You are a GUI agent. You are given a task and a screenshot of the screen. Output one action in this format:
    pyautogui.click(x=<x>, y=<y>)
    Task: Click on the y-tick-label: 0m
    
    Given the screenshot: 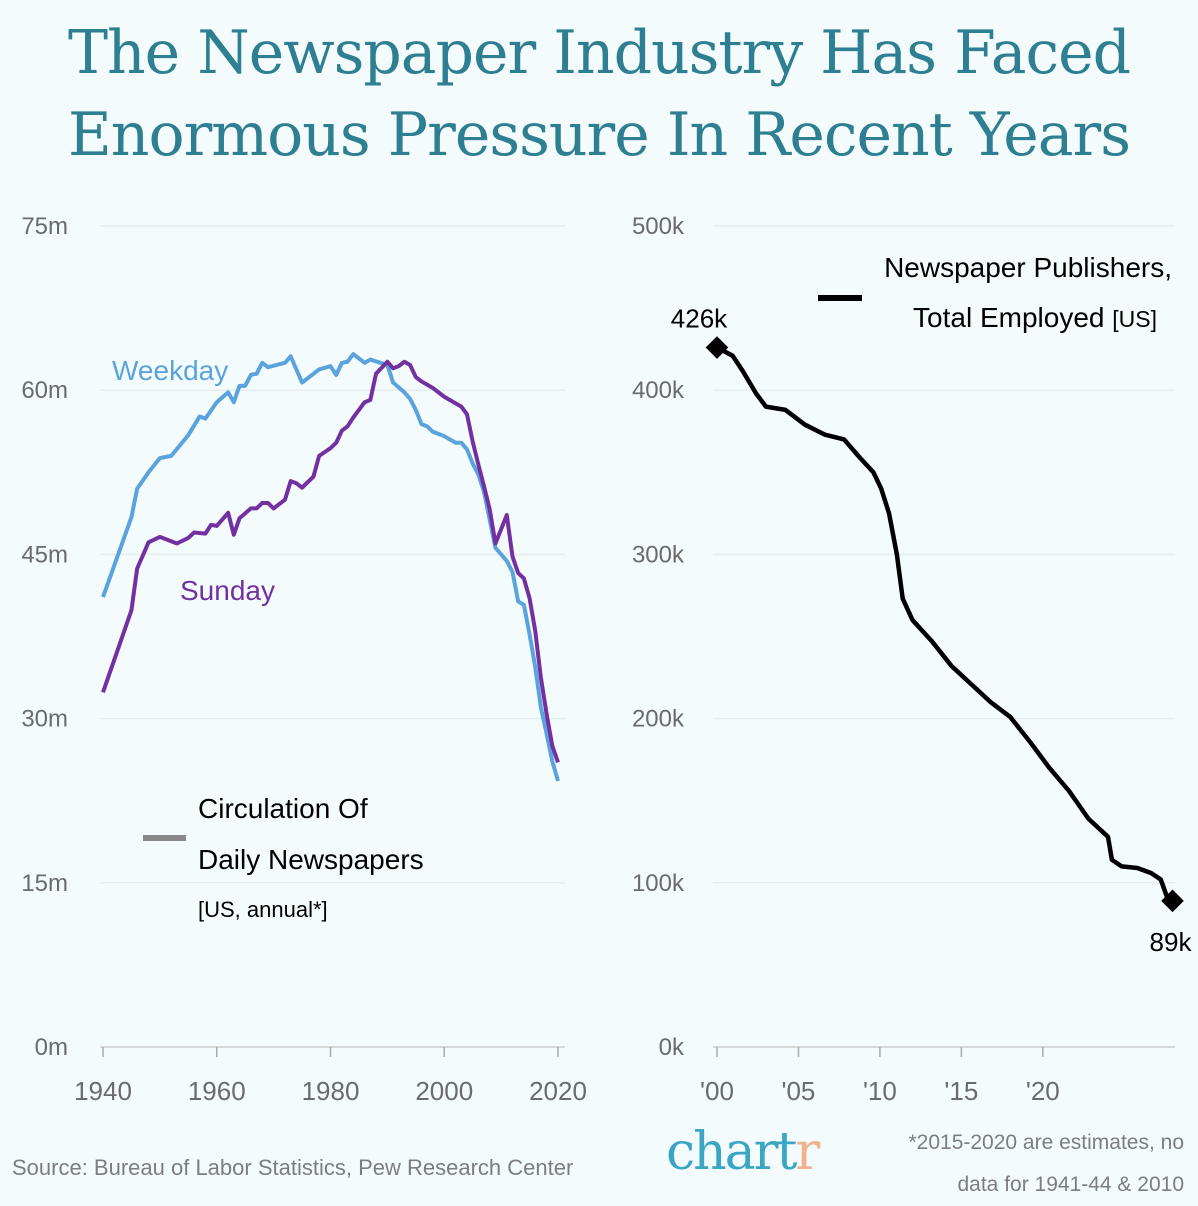 What is the action you would take?
    pyautogui.click(x=51, y=1047)
    